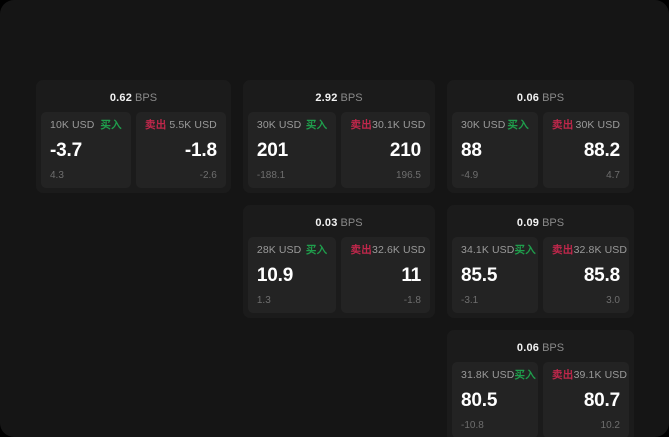 This screenshot has width=669, height=437. Describe the element at coordinates (540, 275) in the screenshot. I see `card-sides: 34.1K USD 买入 85.5 -3.1 卖出 32.8K USD 85.8 3.0` at that location.